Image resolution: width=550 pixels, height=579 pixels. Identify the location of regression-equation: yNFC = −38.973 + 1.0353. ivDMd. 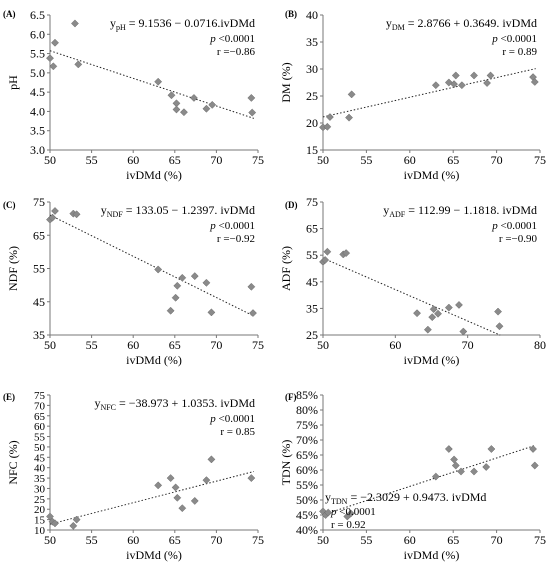
(174, 404).